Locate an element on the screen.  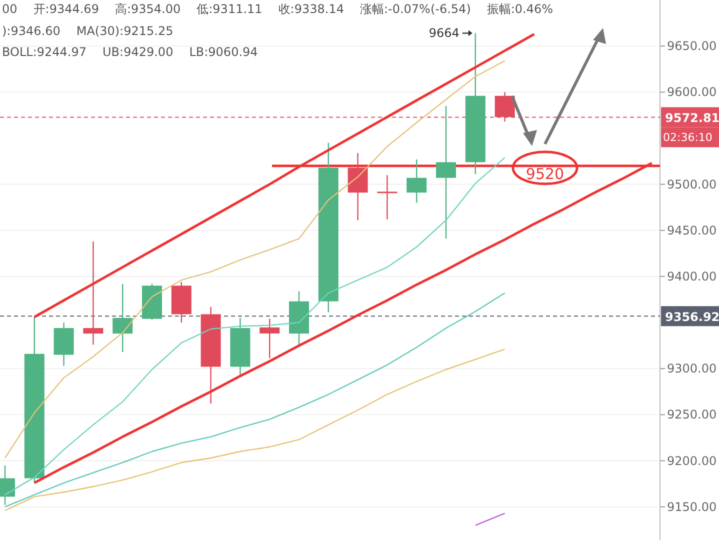
annotation: UB:9429.00 is located at coordinates (138, 52).